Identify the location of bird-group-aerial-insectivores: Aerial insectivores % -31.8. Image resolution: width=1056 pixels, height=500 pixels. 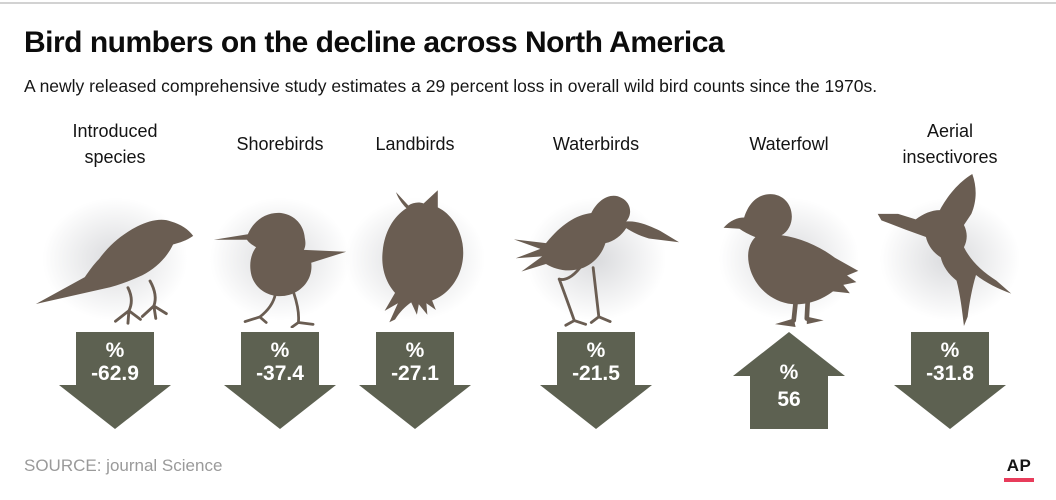
(950, 273).